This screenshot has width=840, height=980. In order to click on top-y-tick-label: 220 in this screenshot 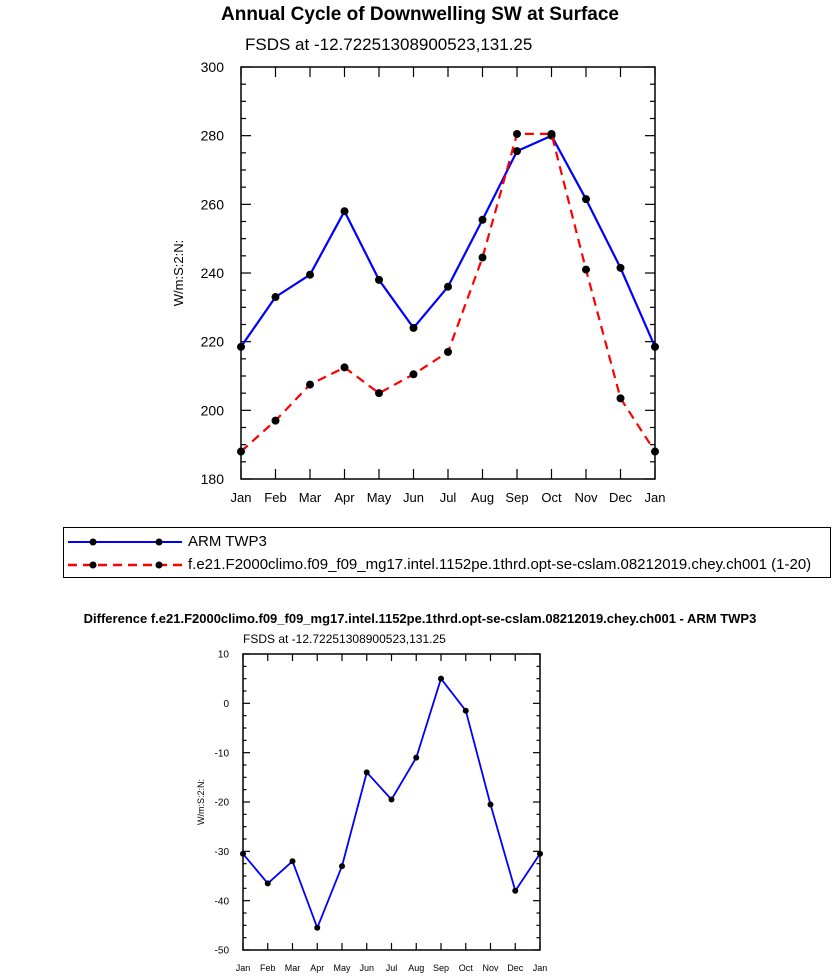, I will do `click(213, 342)`.